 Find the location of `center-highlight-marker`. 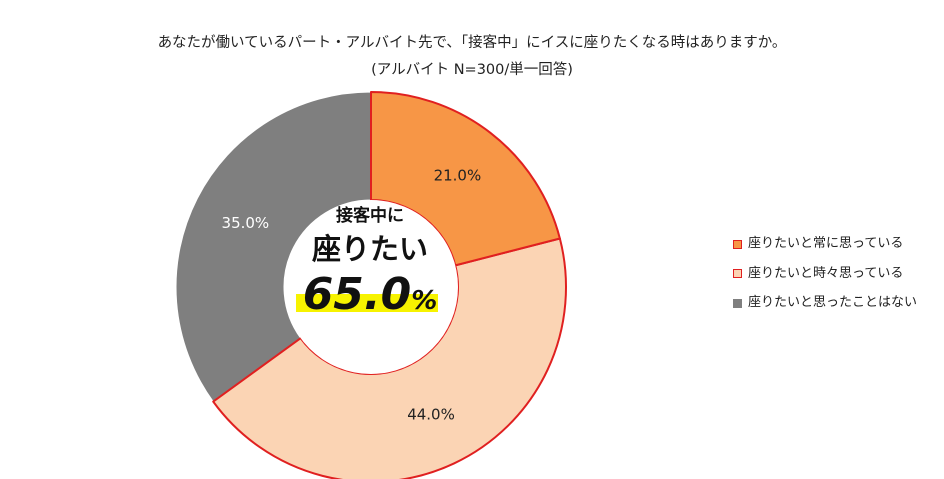

center-highlight-marker is located at coordinates (367, 303).